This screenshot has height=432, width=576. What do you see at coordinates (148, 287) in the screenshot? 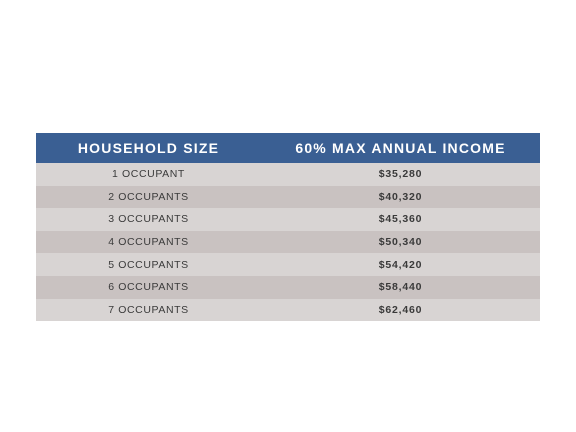
I see `household-size-cell: 6 OCCUPANTS` at bounding box center [148, 287].